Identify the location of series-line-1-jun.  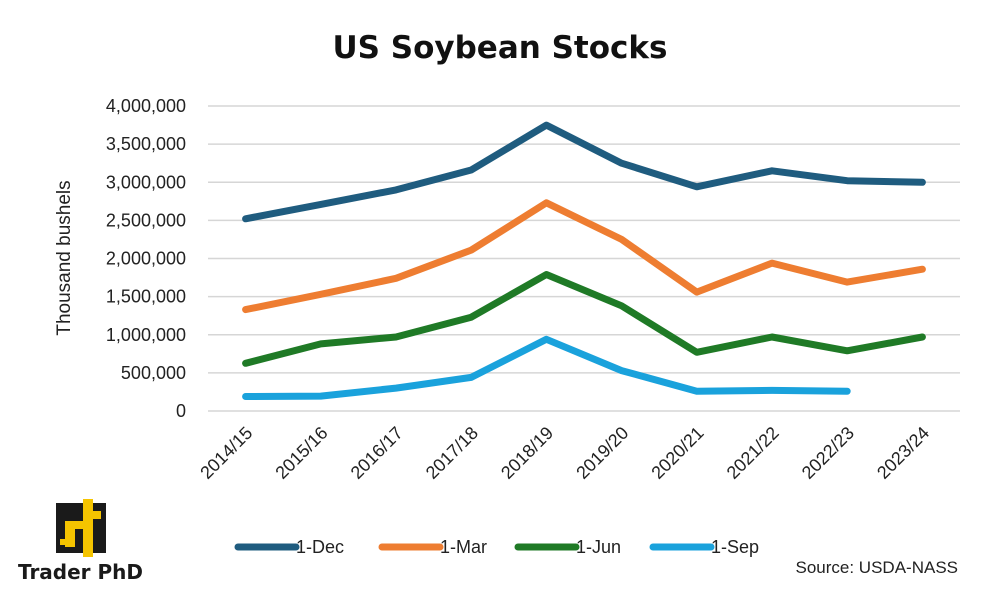
(584, 319).